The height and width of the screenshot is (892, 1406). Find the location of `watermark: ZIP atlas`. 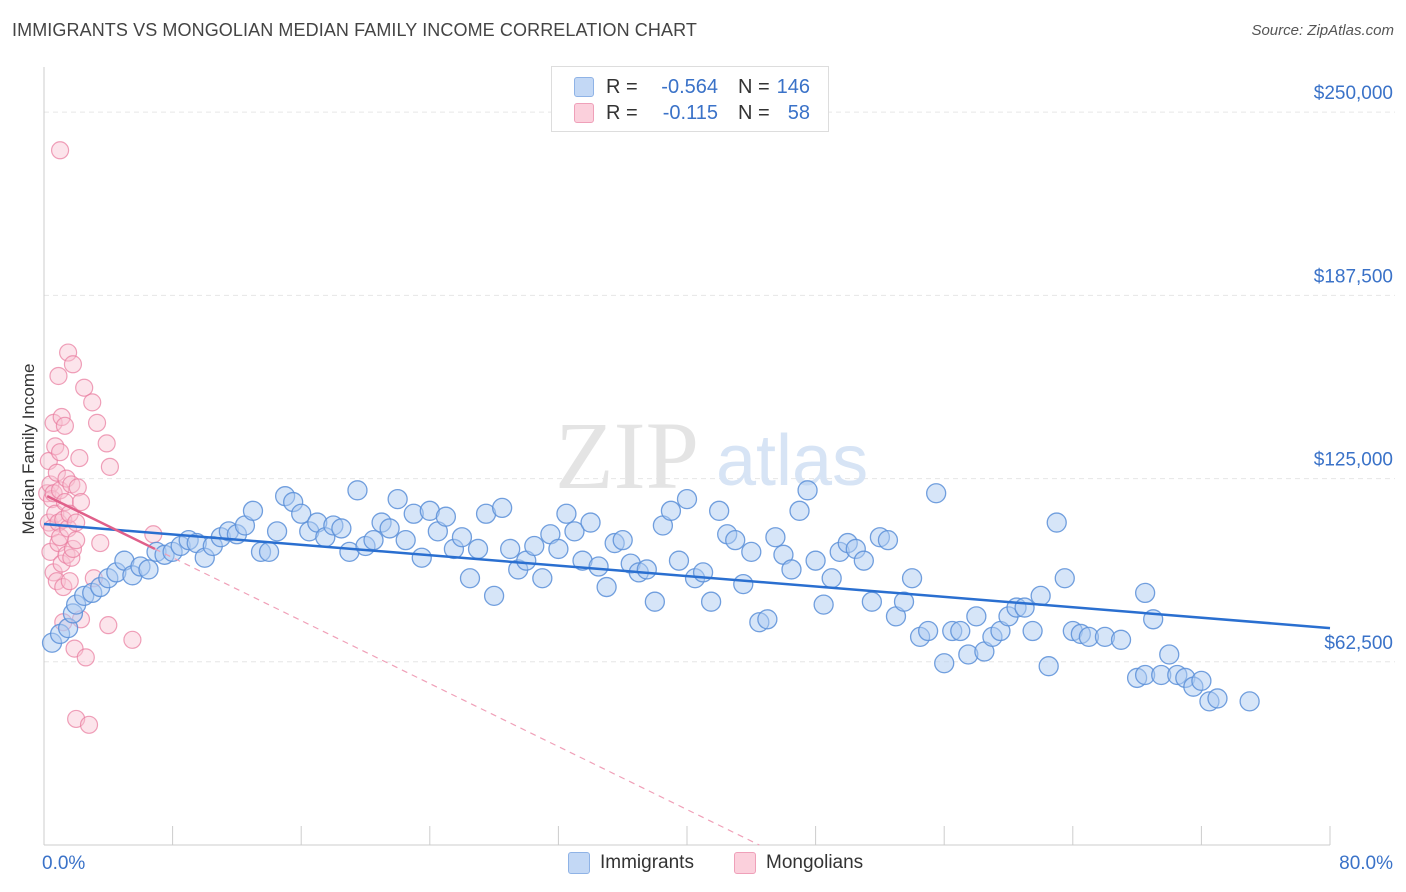

watermark: ZIP atlas is located at coordinates (711, 455).